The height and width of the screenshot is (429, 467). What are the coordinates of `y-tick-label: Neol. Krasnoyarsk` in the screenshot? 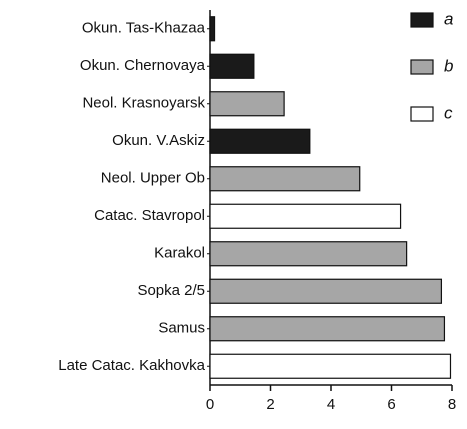 It's located at (143, 103).